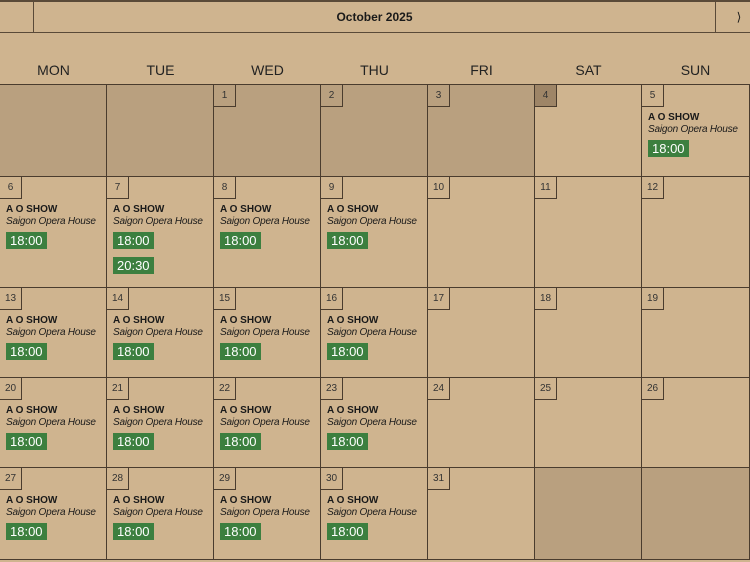 The width and height of the screenshot is (750, 562). I want to click on day-cell: 8 A O SHOW Saigon Opera House 18:00, so click(267, 232).